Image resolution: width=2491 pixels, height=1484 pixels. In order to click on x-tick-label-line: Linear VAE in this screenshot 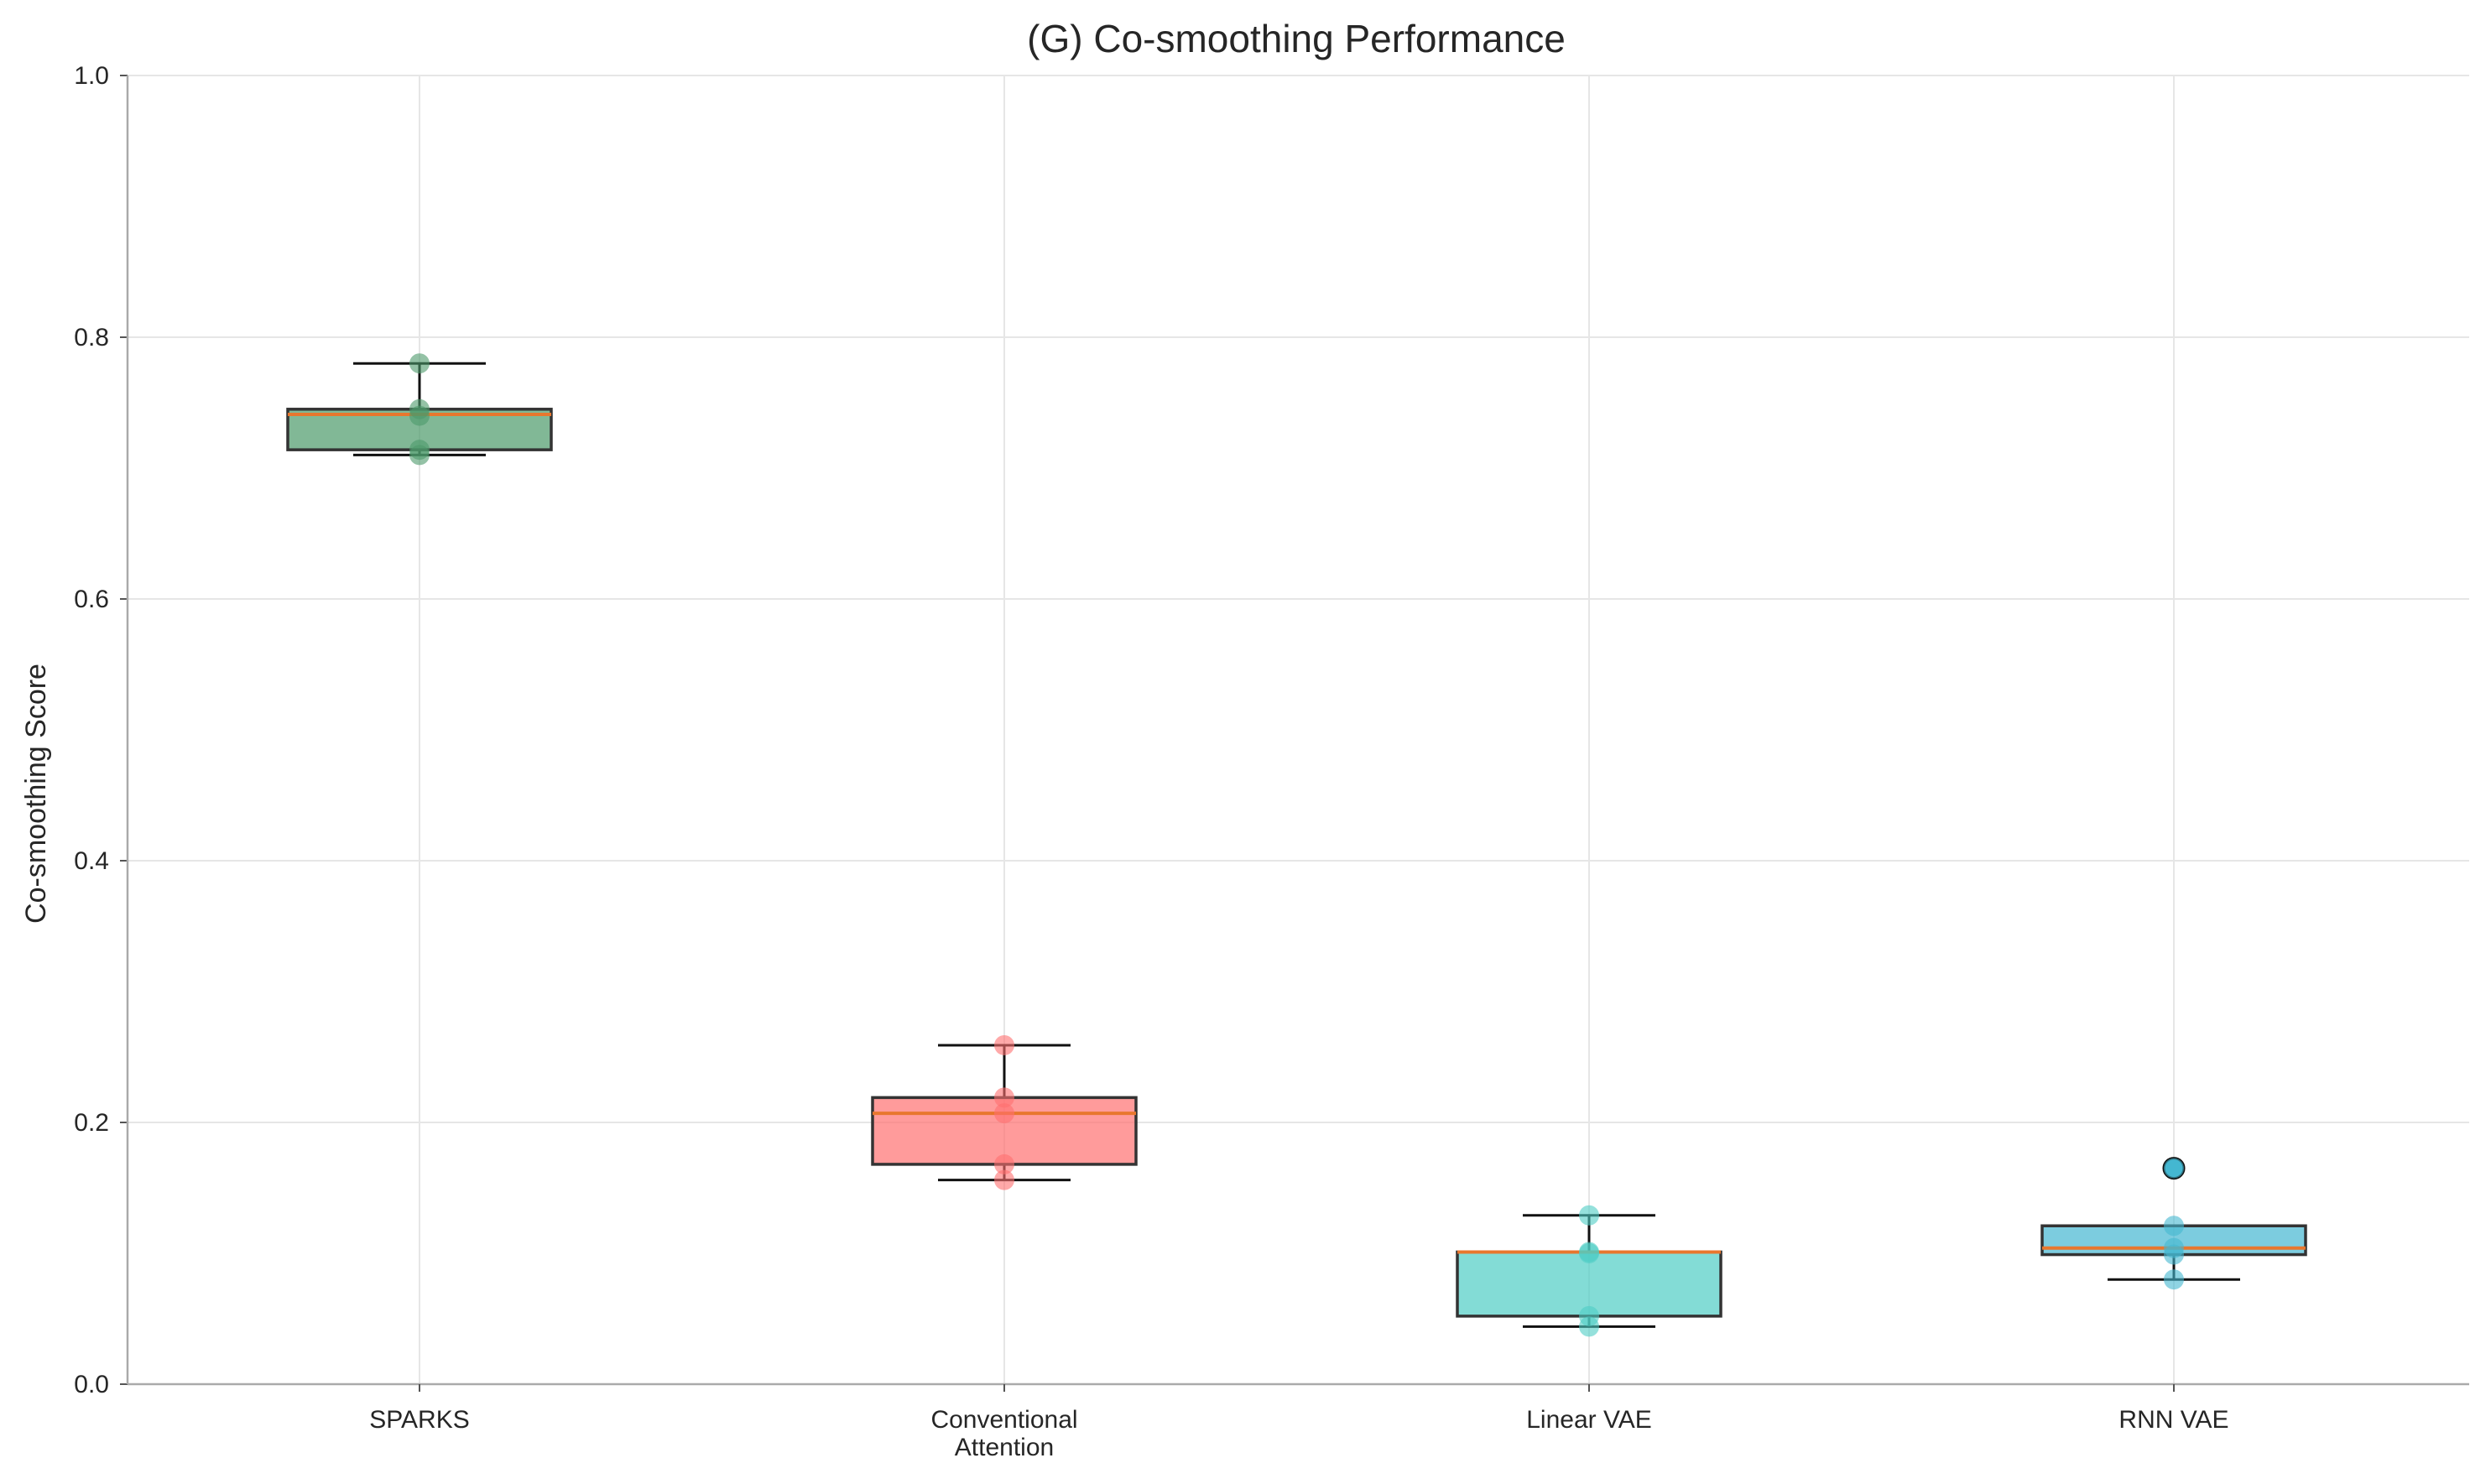, I will do `click(1589, 1420)`.